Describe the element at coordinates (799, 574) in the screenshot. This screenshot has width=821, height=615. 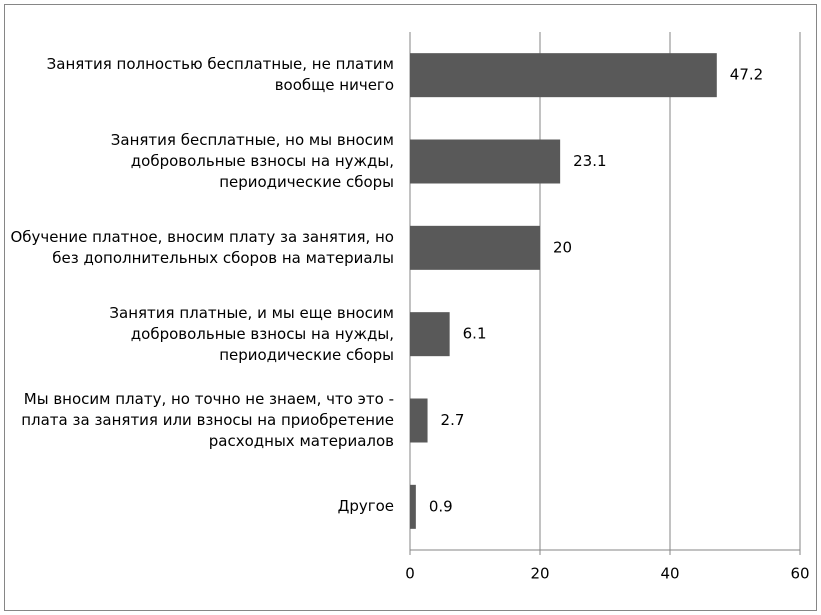
I see `x-tick-label: 60` at that location.